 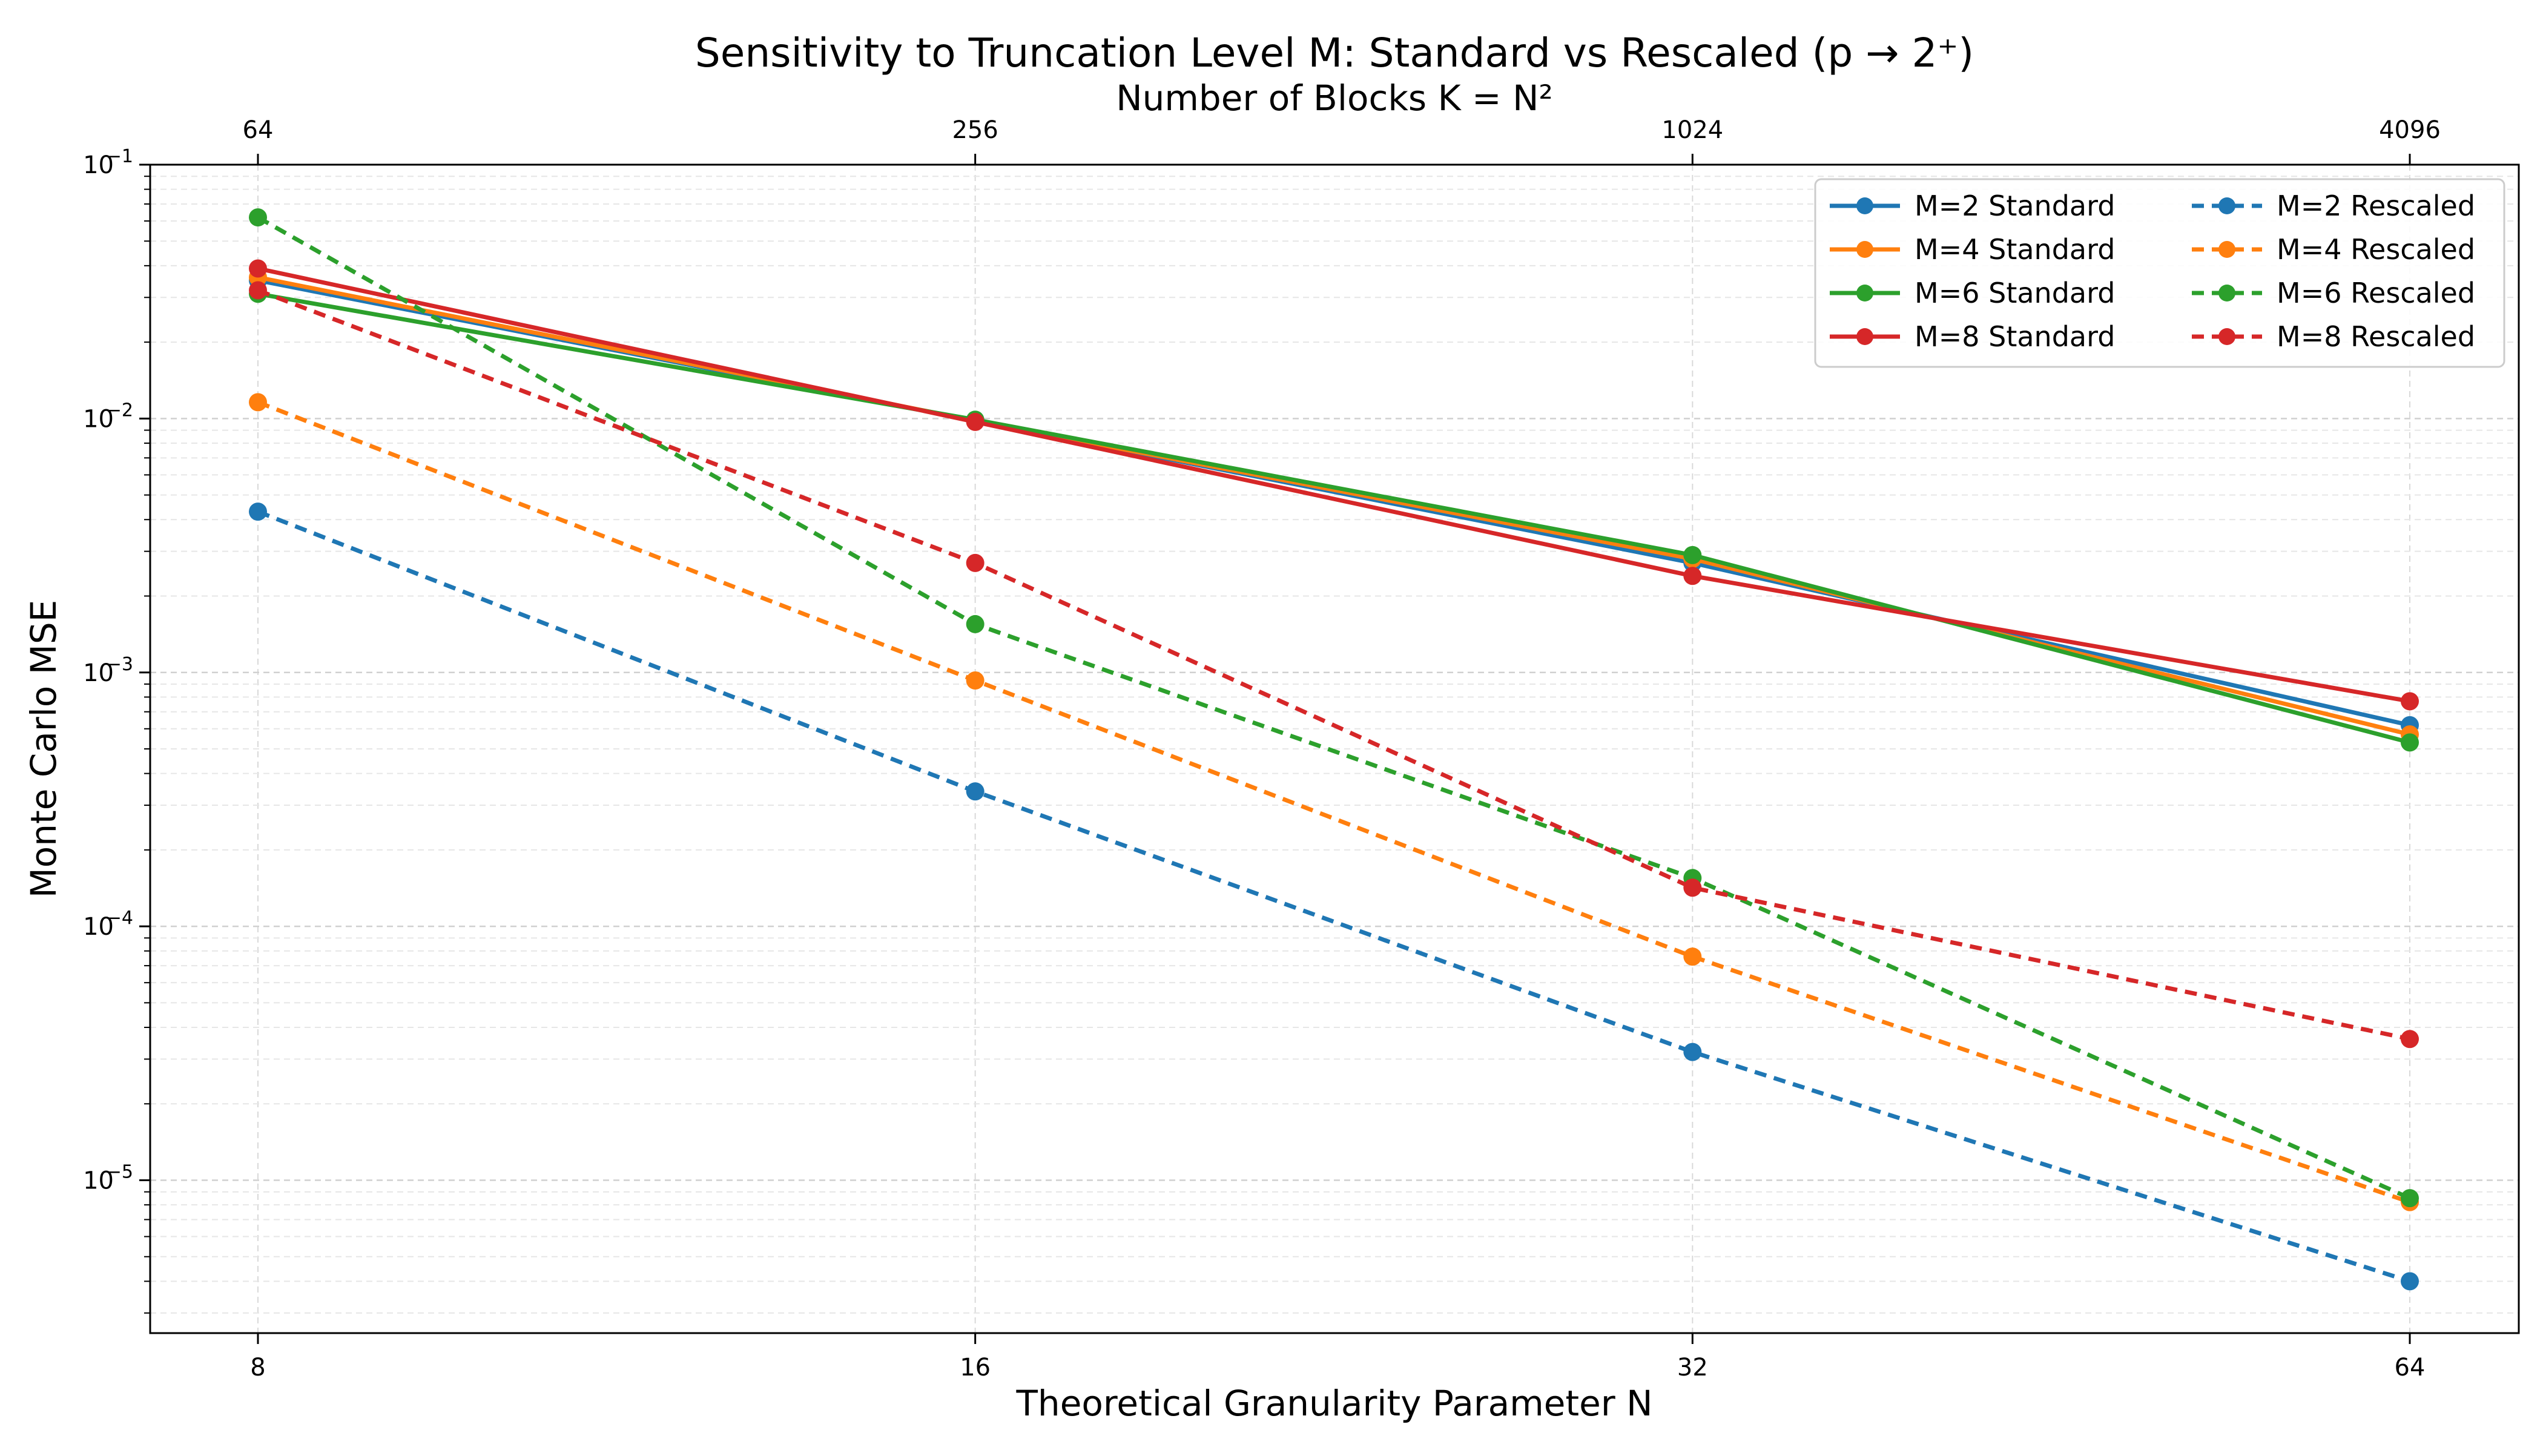 I want to click on legend-frame, so click(x=2159, y=273).